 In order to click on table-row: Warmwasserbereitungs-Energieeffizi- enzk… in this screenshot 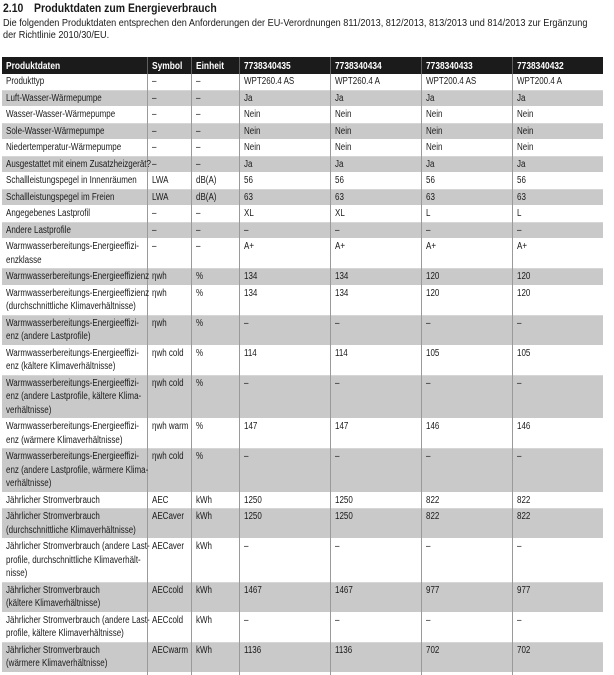, I will do `click(302, 253)`.